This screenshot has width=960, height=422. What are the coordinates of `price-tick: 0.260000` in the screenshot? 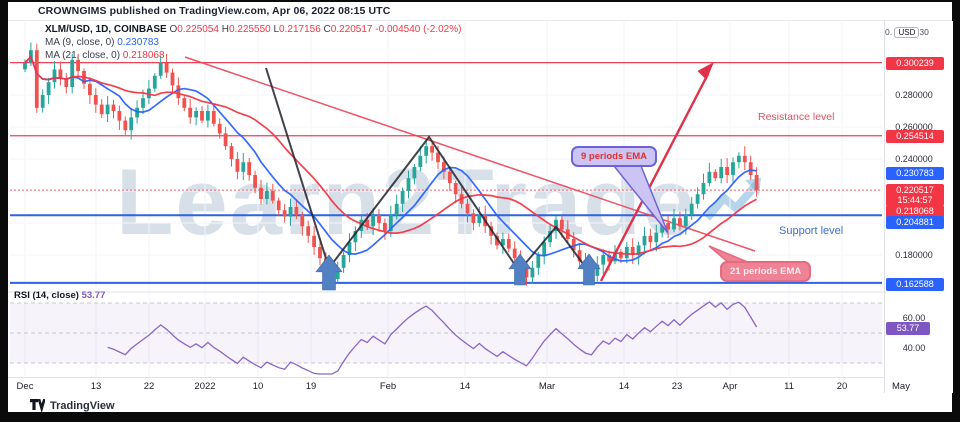 It's located at (914, 127).